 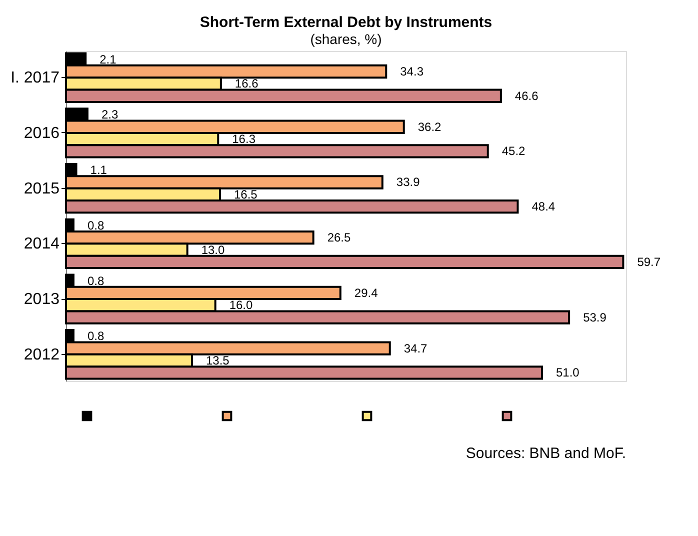 What do you see at coordinates (246, 194) in the screenshot?
I see `data-label: 16.5` at bounding box center [246, 194].